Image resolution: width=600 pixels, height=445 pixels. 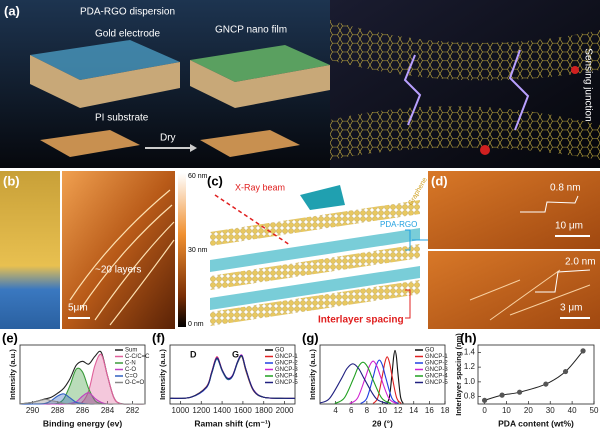 What do you see at coordinates (181, 410) in the screenshot?
I see `x-tick-label: 1000` at bounding box center [181, 410].